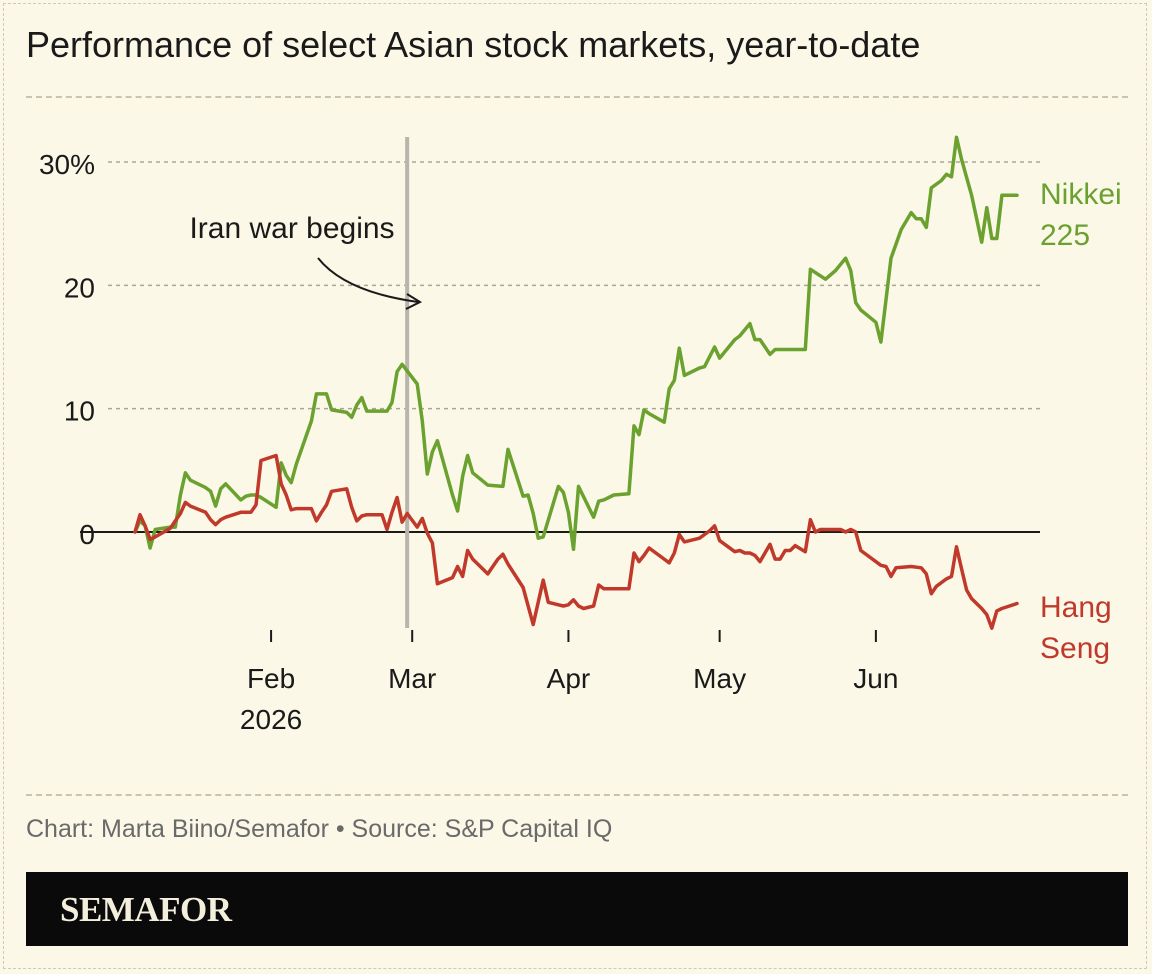 The height and width of the screenshot is (974, 1152). I want to click on bottom-divider, so click(577, 795).